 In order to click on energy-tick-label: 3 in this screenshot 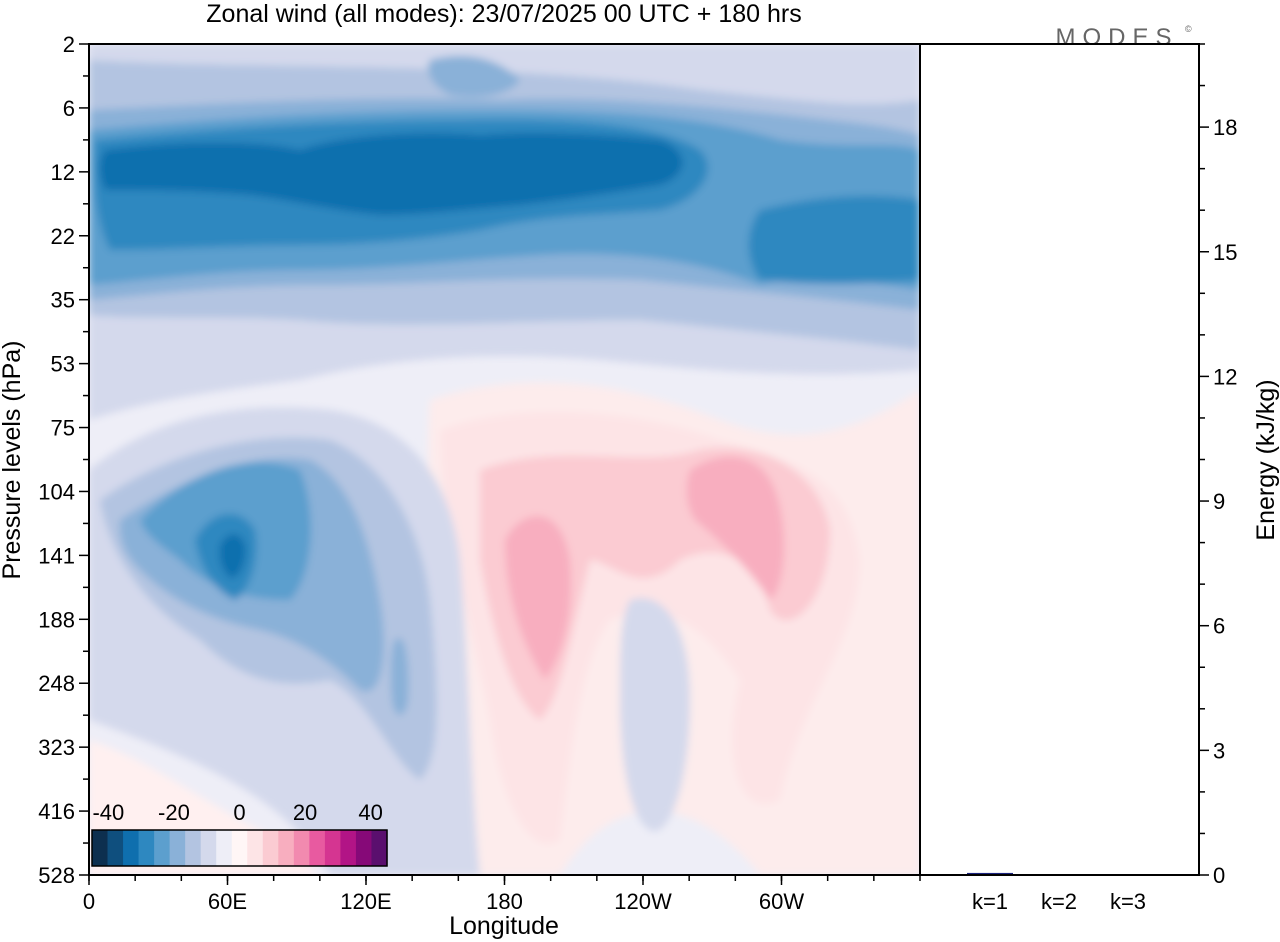, I will do `click(1219, 750)`.